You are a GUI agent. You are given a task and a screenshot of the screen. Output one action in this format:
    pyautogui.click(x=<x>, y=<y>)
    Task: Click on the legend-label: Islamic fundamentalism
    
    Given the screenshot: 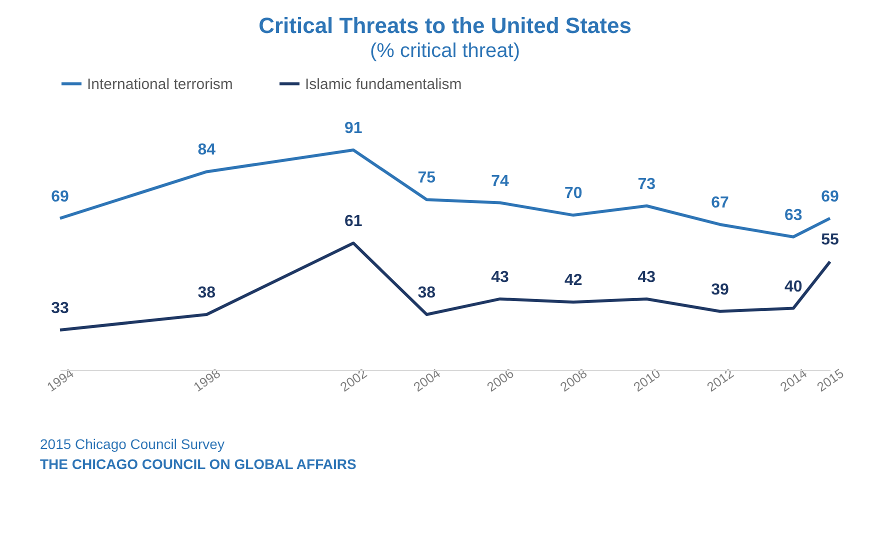 What is the action you would take?
    pyautogui.click(x=383, y=84)
    